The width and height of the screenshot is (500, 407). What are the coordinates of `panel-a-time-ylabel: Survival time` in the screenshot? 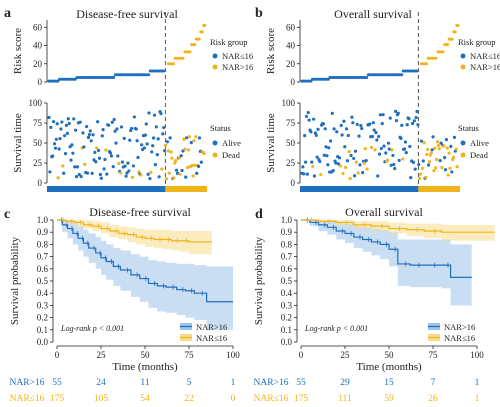 It's located at (18, 143).